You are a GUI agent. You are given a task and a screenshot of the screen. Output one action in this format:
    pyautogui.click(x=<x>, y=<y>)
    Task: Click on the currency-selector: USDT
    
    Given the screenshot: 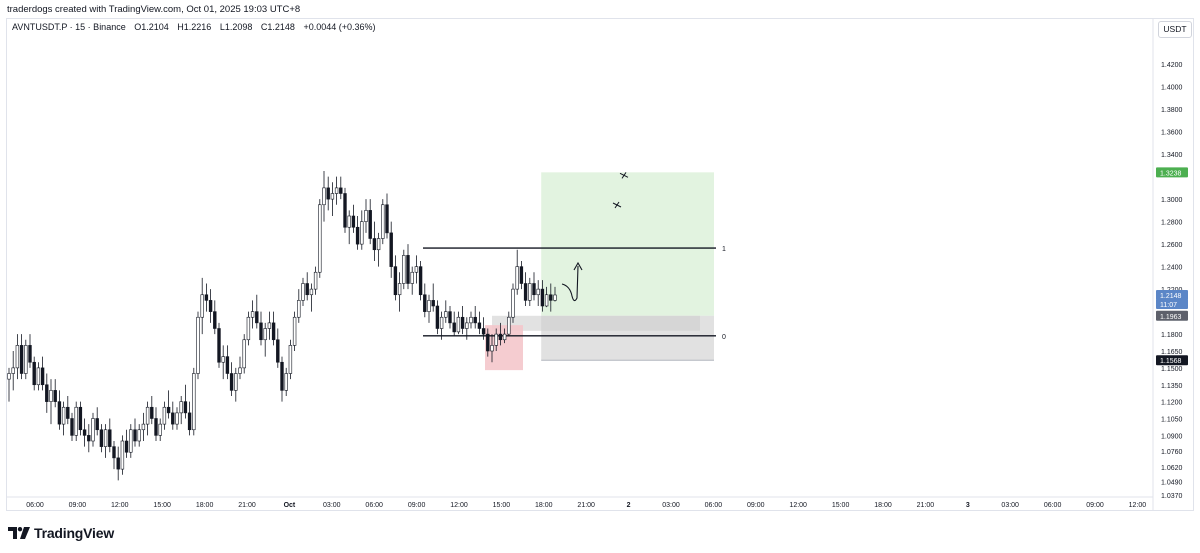 What is the action you would take?
    pyautogui.click(x=1175, y=29)
    